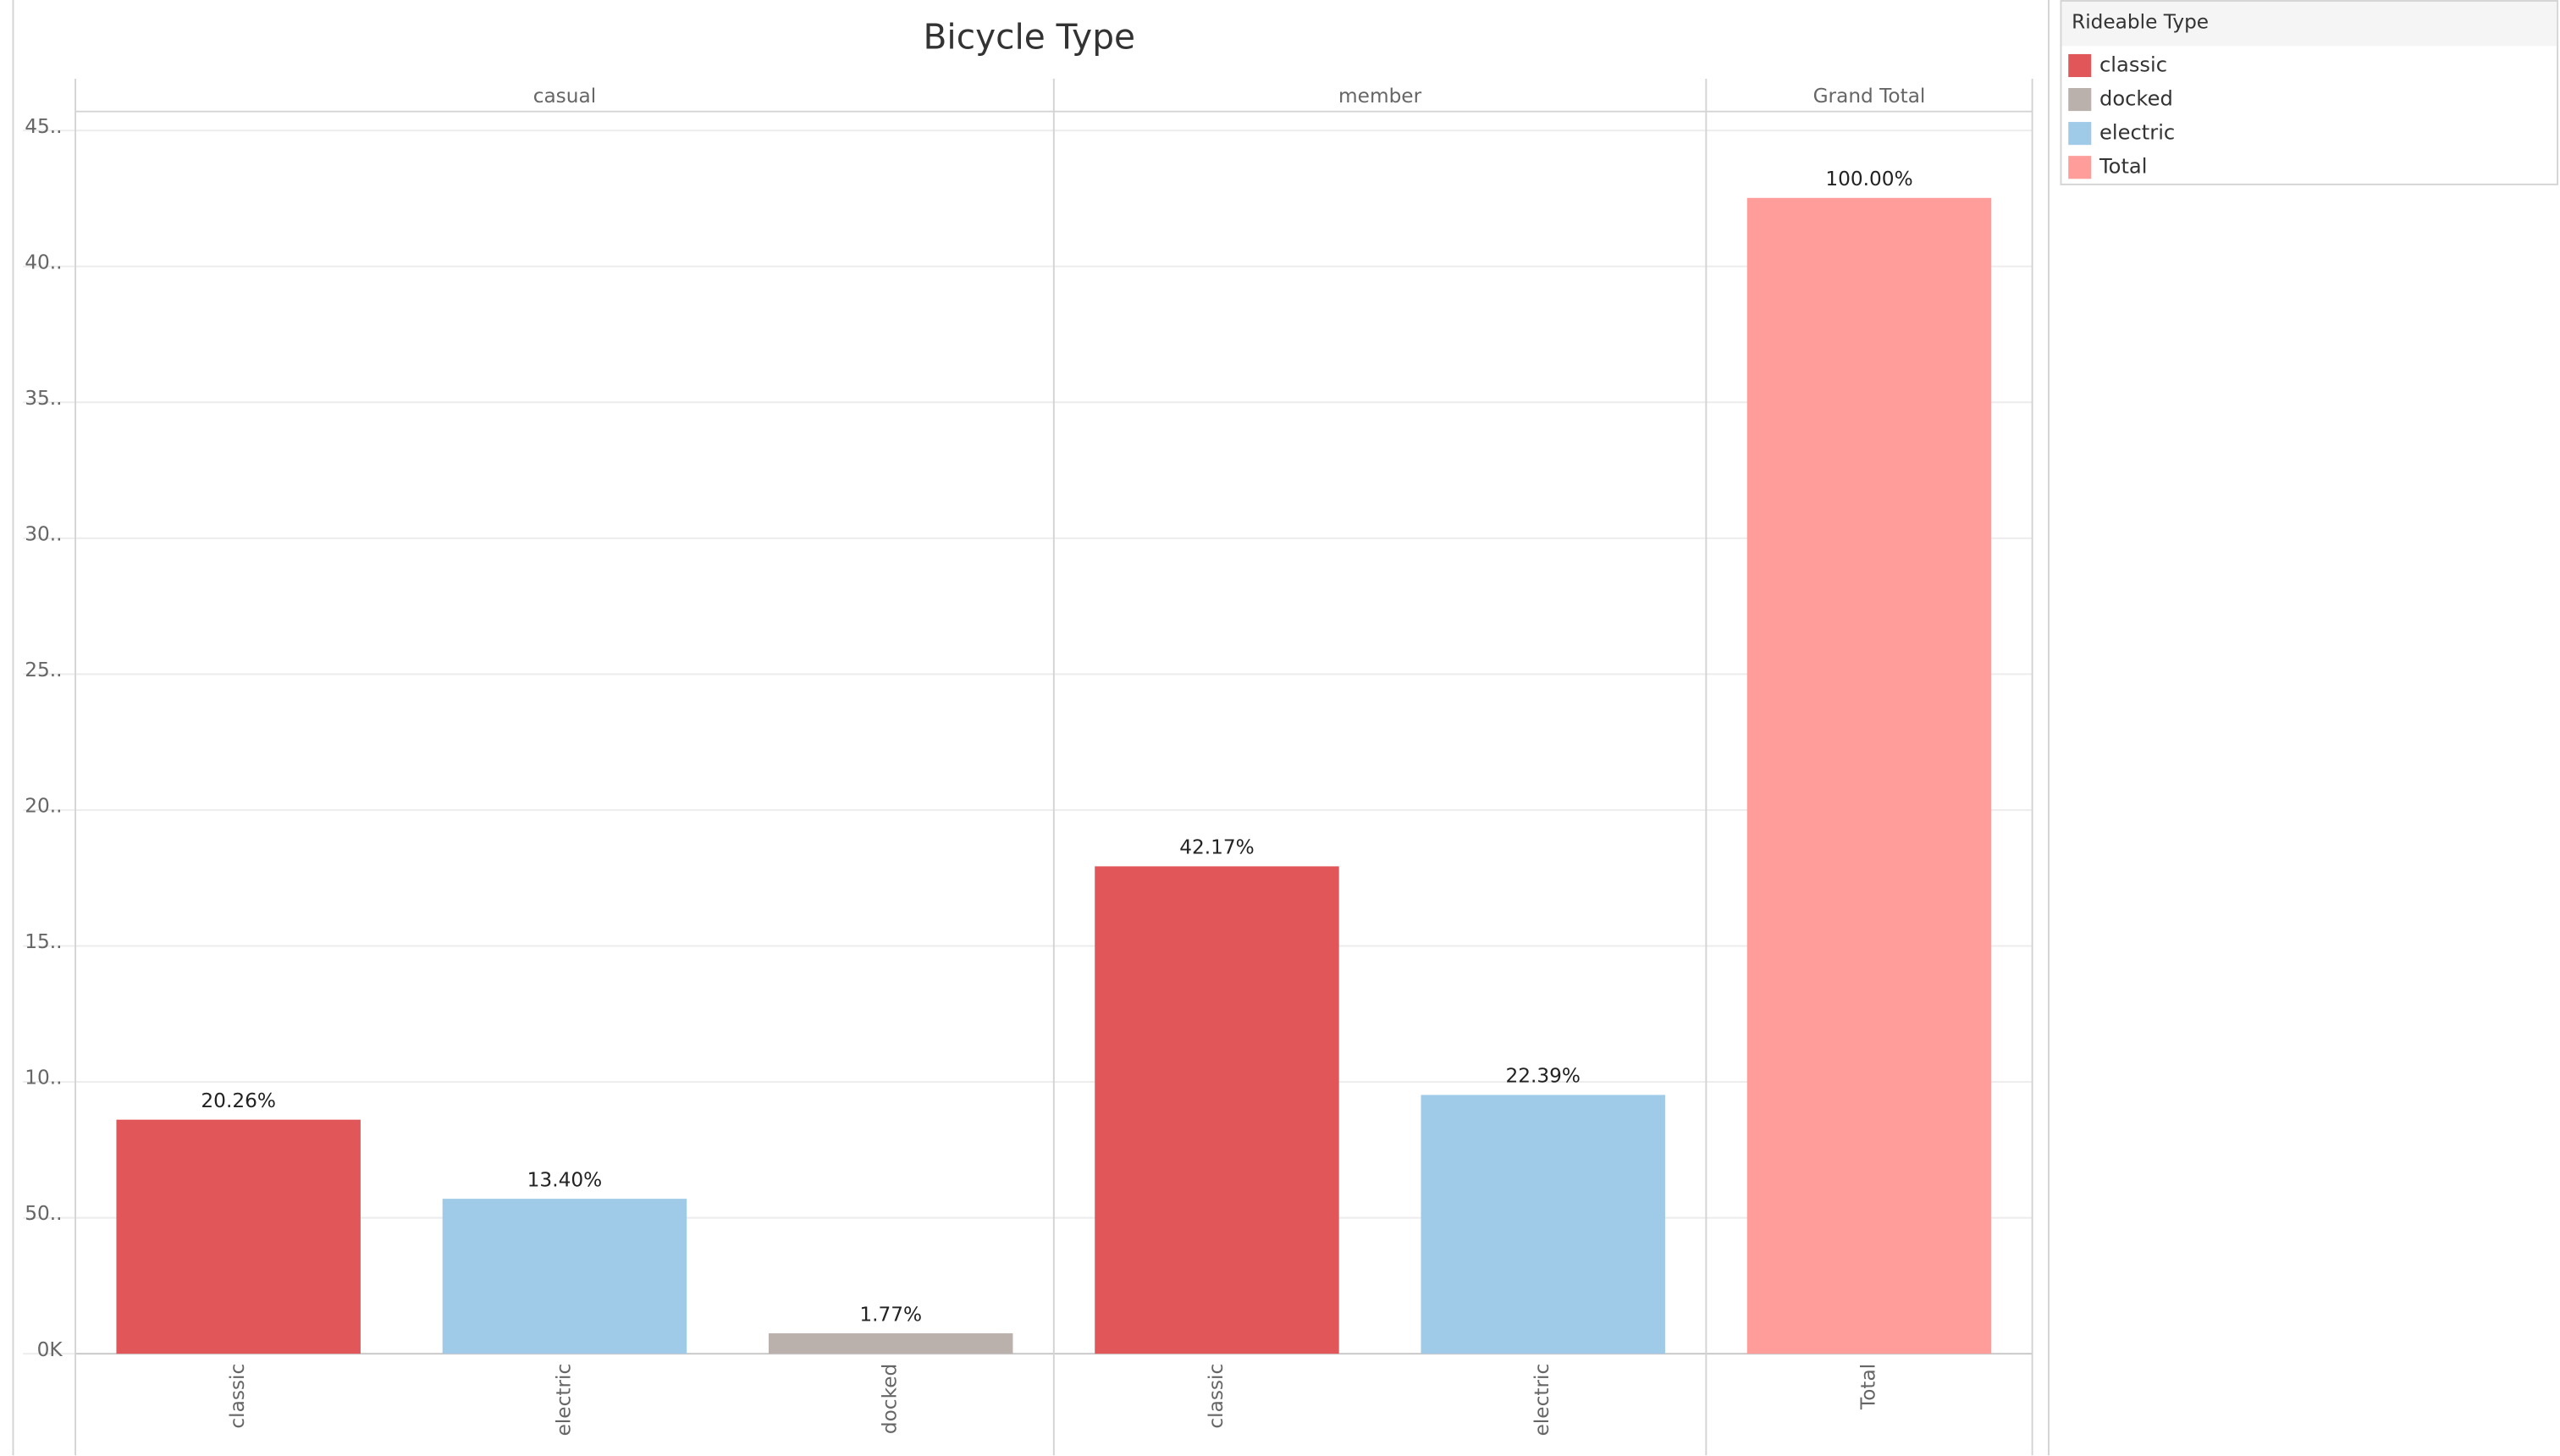  I want to click on legend-label: Total, so click(2123, 167).